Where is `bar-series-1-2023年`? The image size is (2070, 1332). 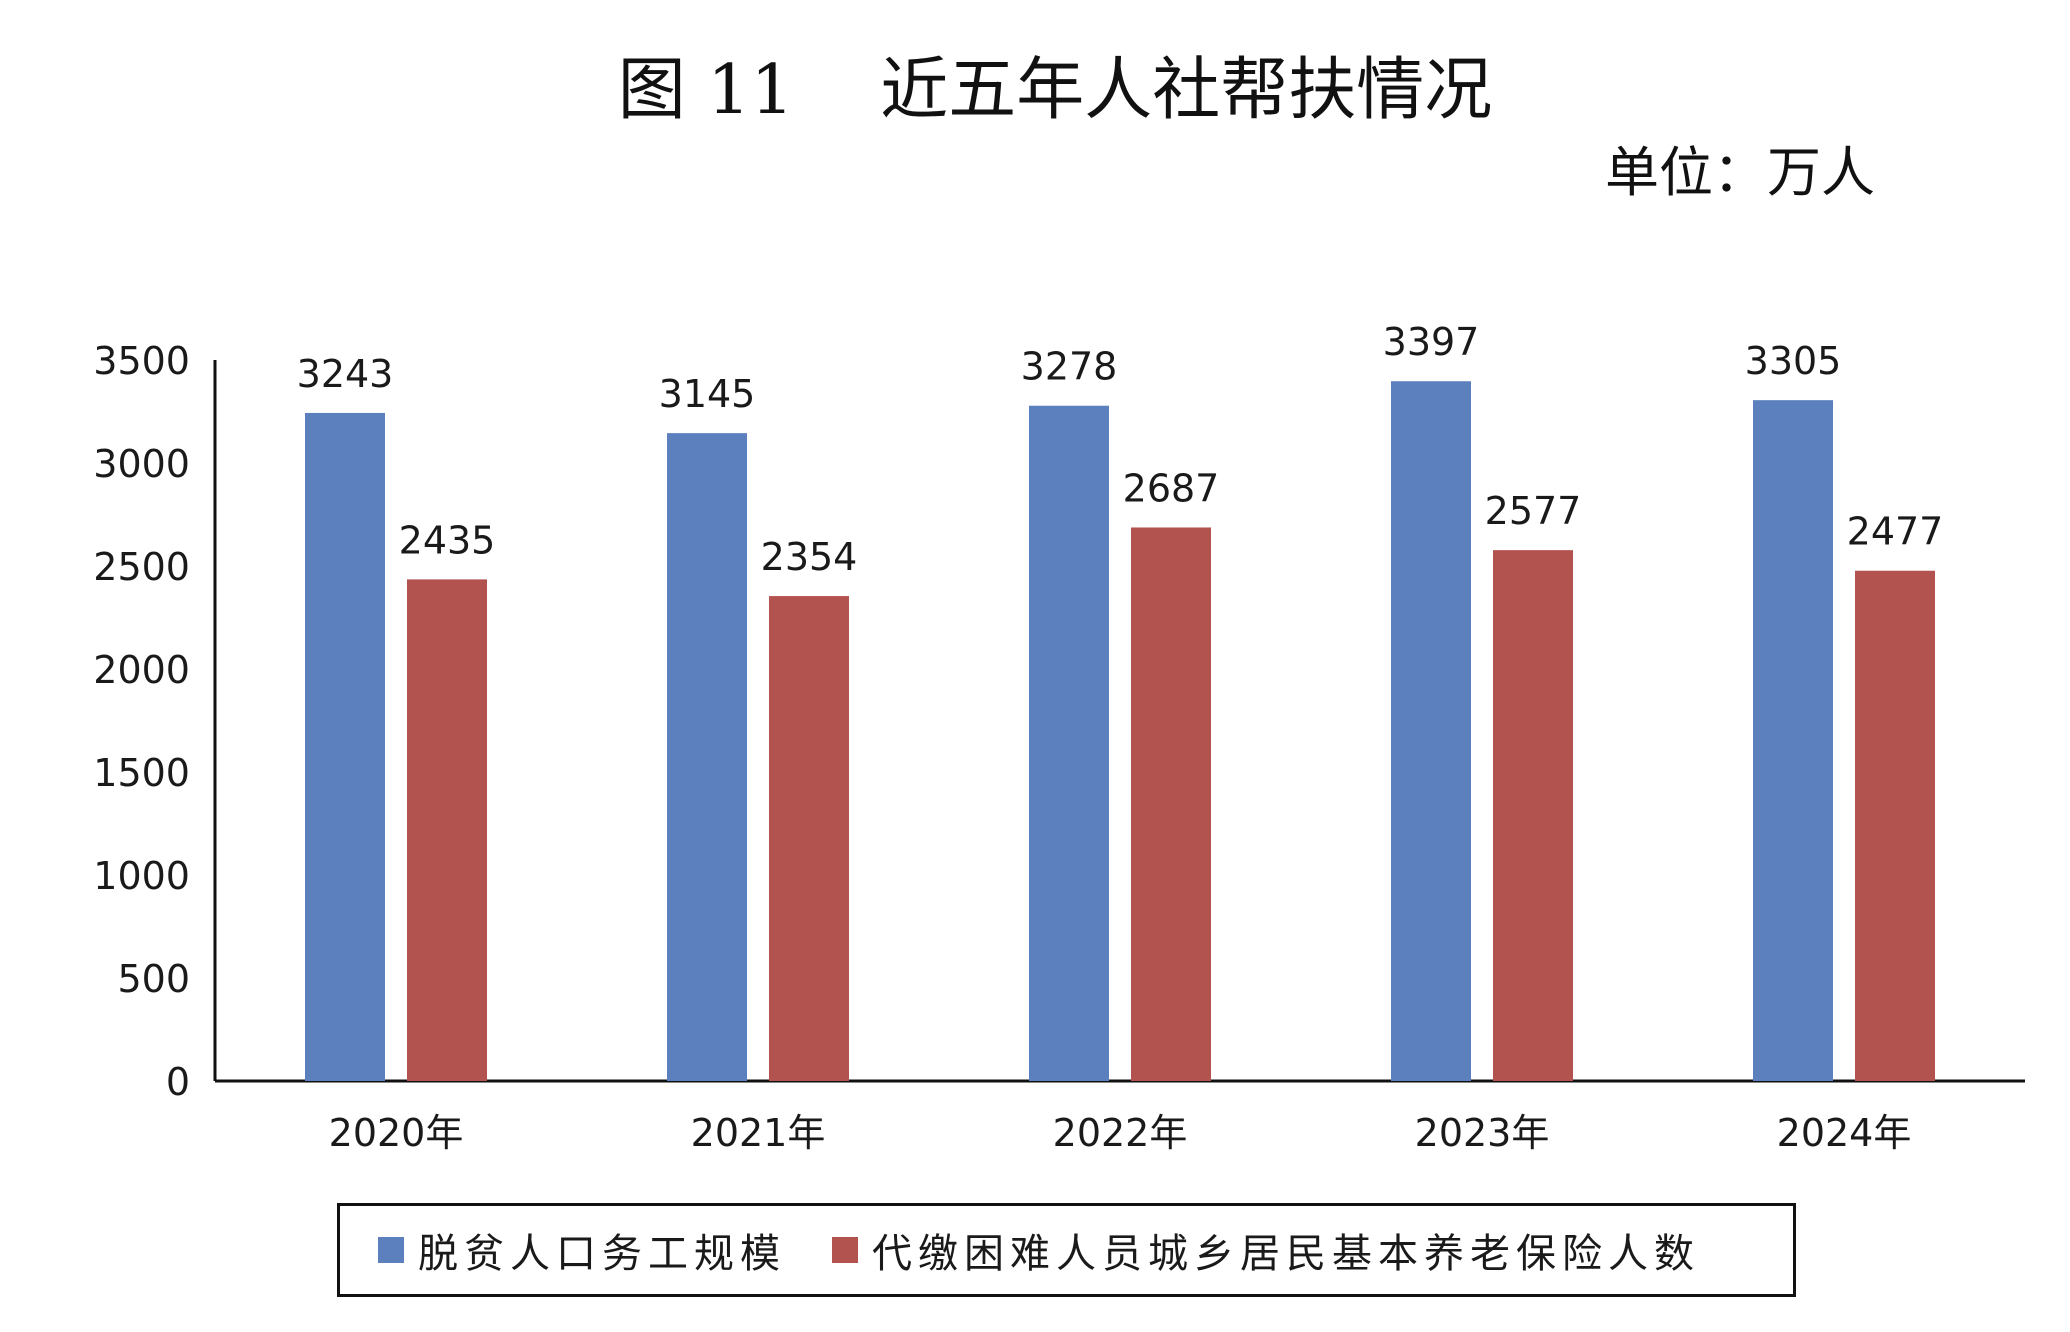 bar-series-1-2023年 is located at coordinates (1431, 731).